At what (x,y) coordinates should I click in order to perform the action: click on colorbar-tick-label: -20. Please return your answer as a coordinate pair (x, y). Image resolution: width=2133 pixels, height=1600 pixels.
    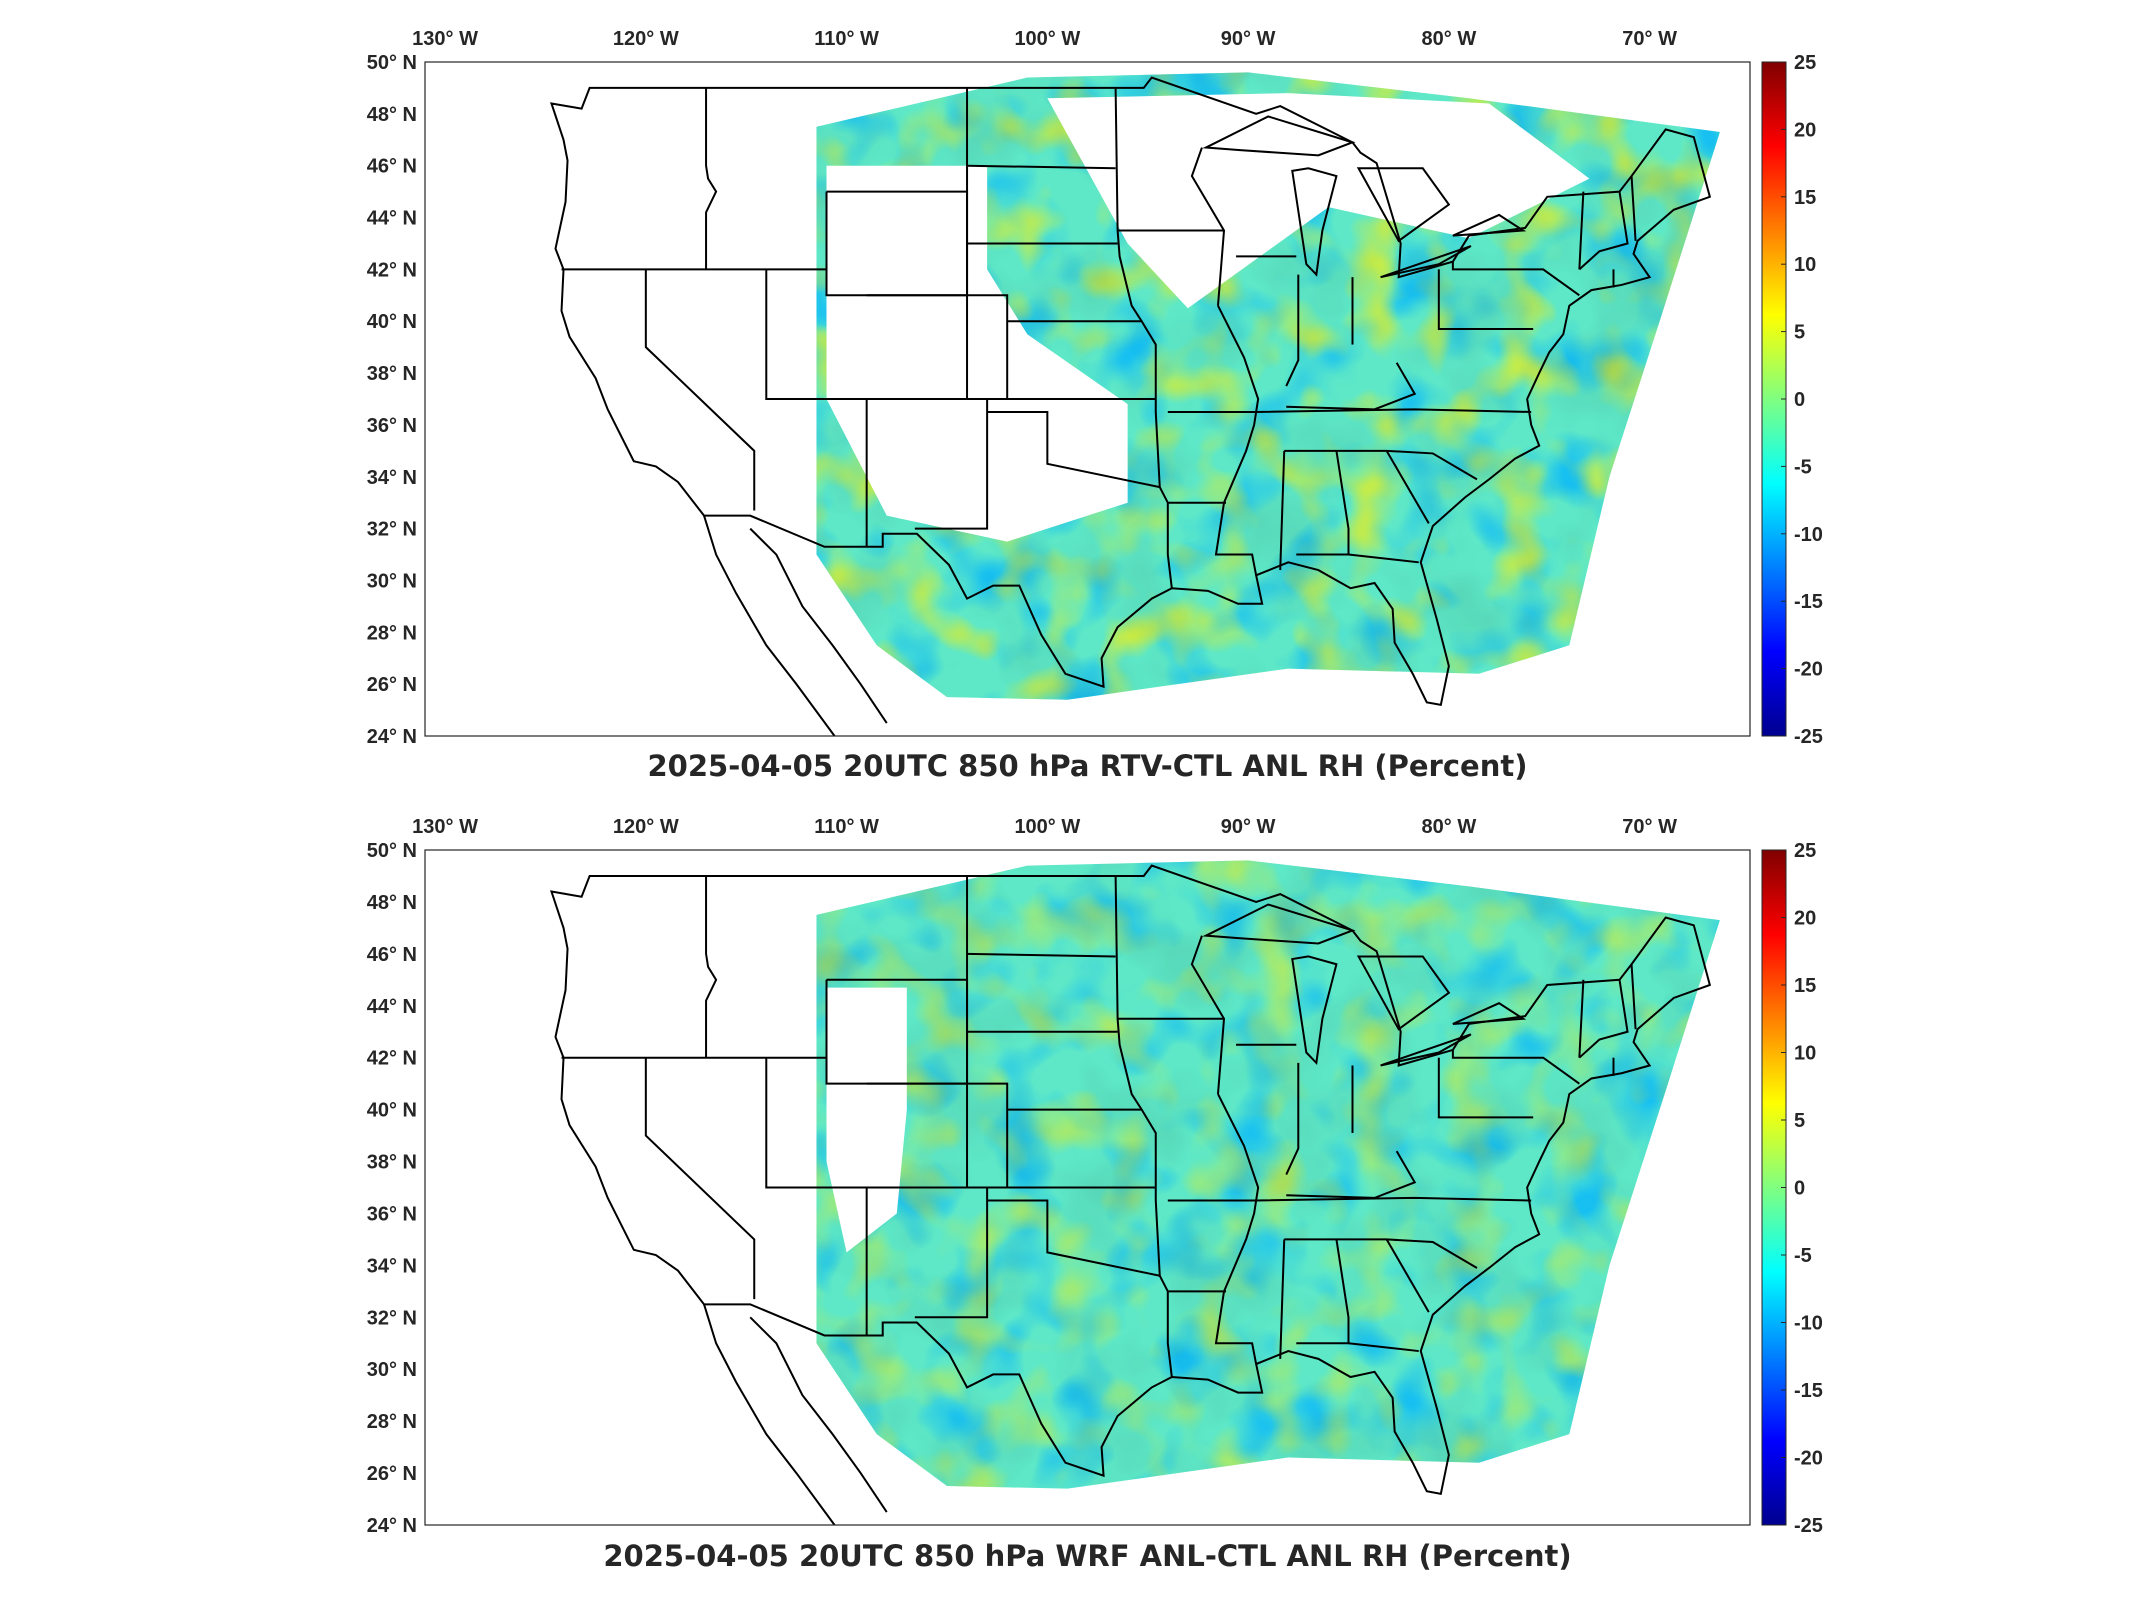
    Looking at the image, I should click on (1808, 670).